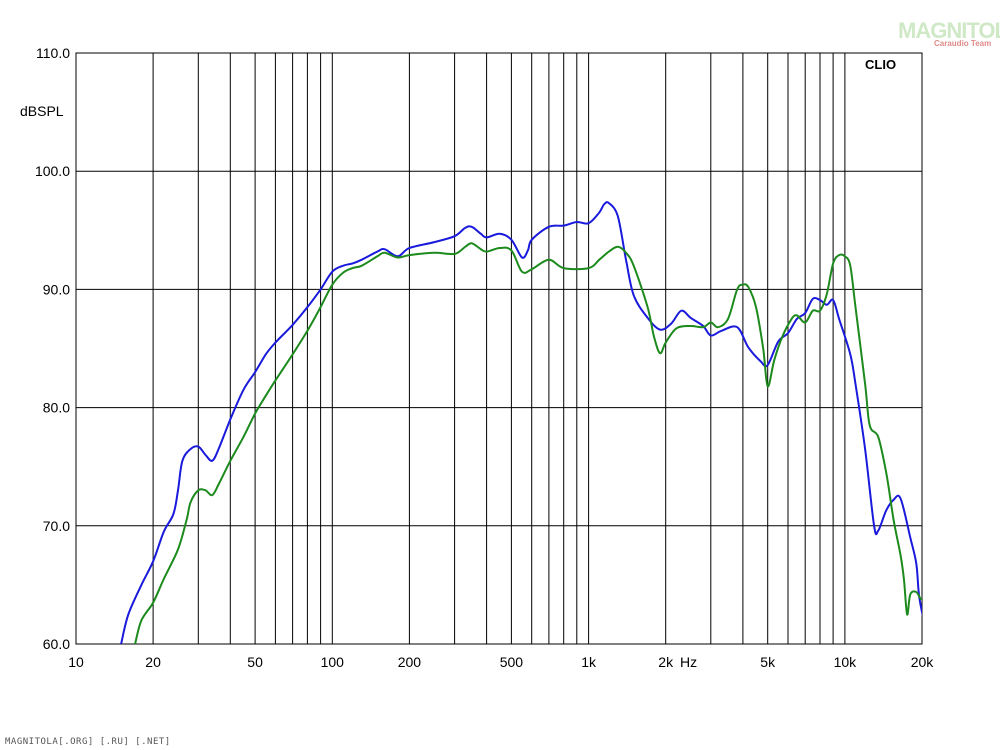 The width and height of the screenshot is (1000, 750). I want to click on x-tick-label: 500, so click(512, 662).